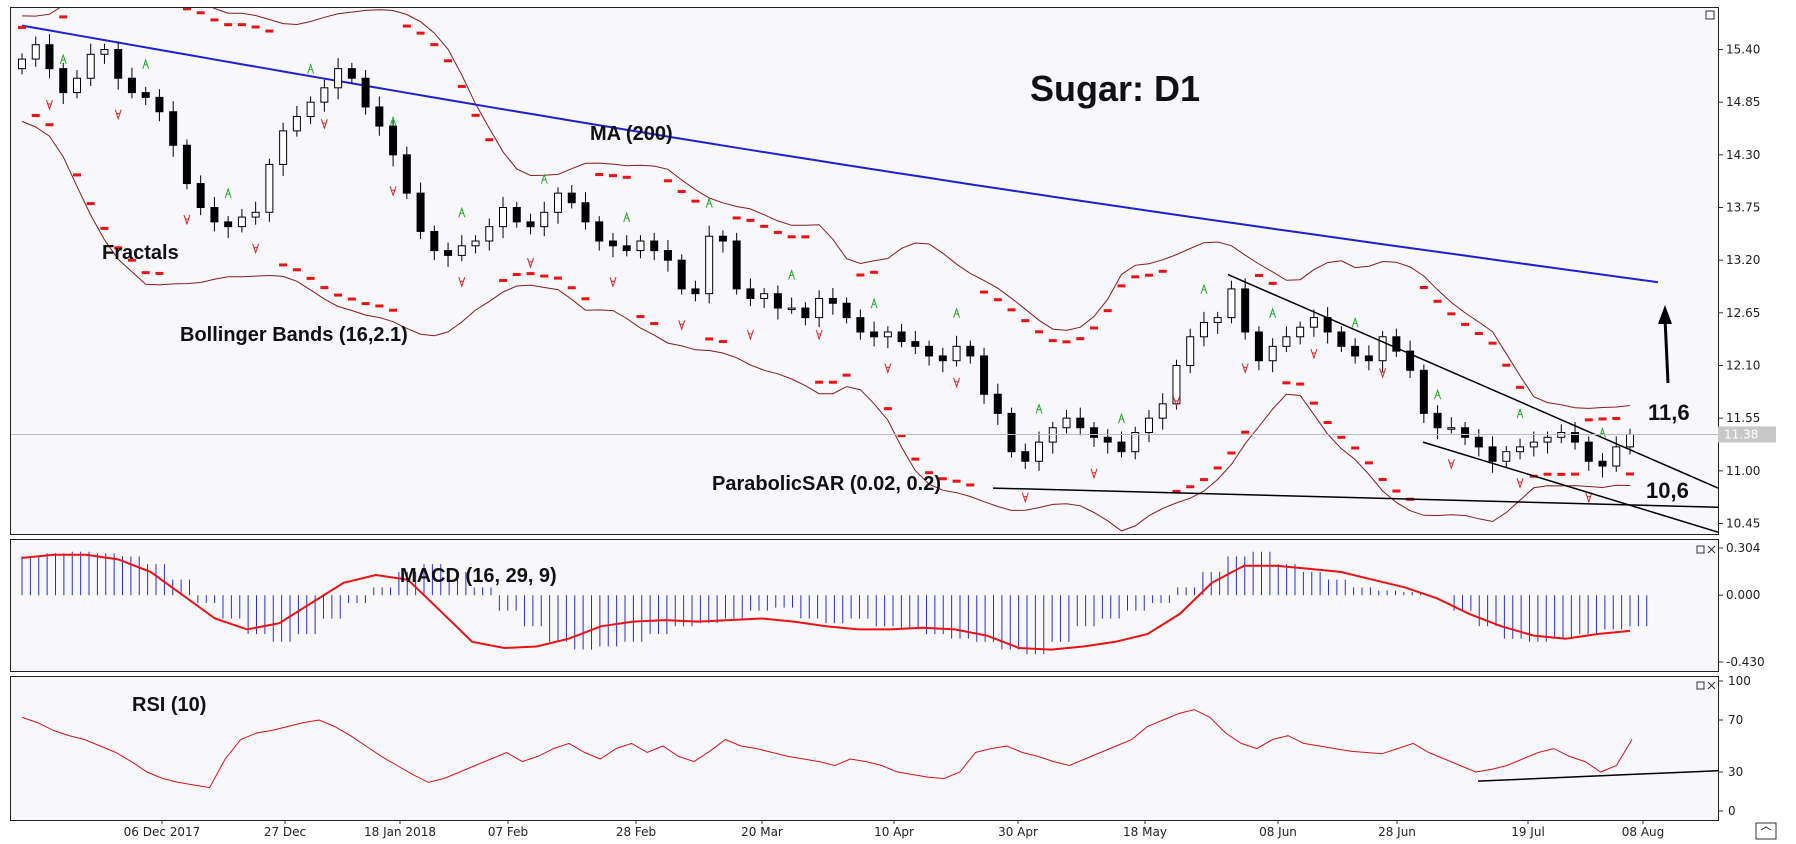 The image size is (1796, 844). I want to click on date-tick-label: 06 Dec 2017, so click(162, 832).